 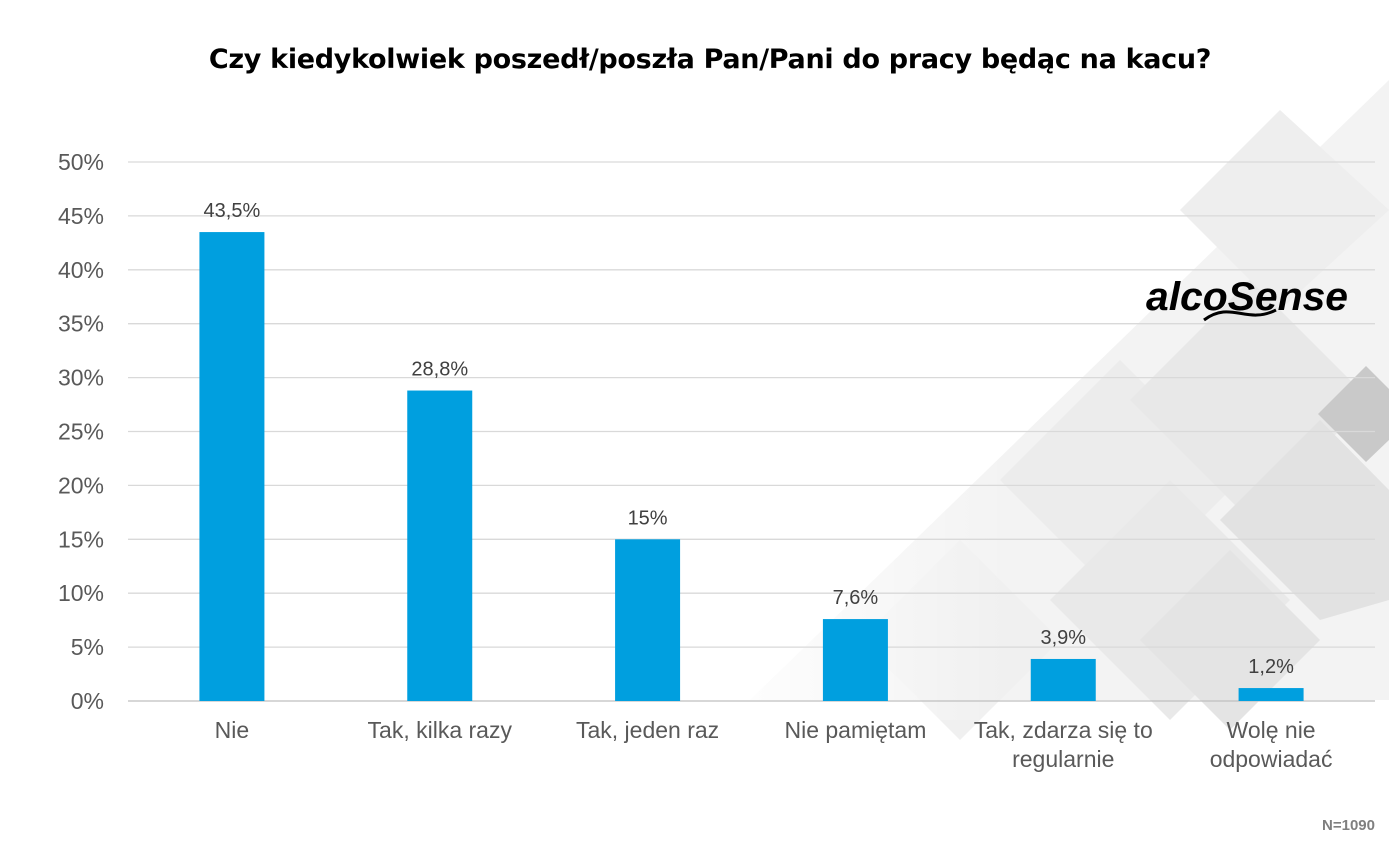 I want to click on data-label: 1,2%, so click(x=1271, y=667).